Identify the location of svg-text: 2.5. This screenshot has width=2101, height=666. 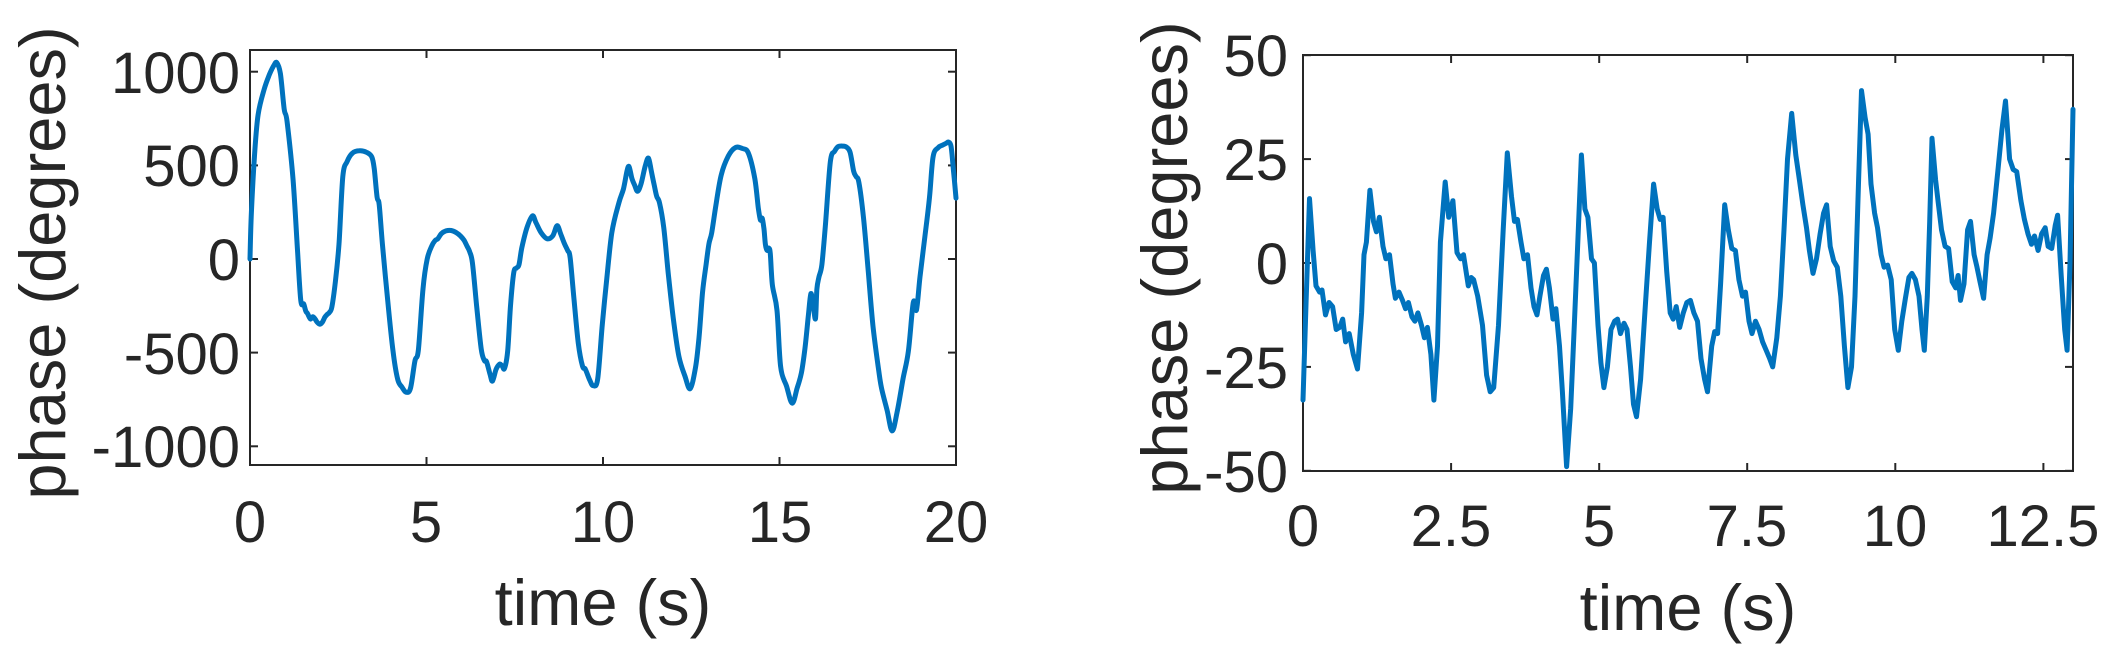
(1451, 526).